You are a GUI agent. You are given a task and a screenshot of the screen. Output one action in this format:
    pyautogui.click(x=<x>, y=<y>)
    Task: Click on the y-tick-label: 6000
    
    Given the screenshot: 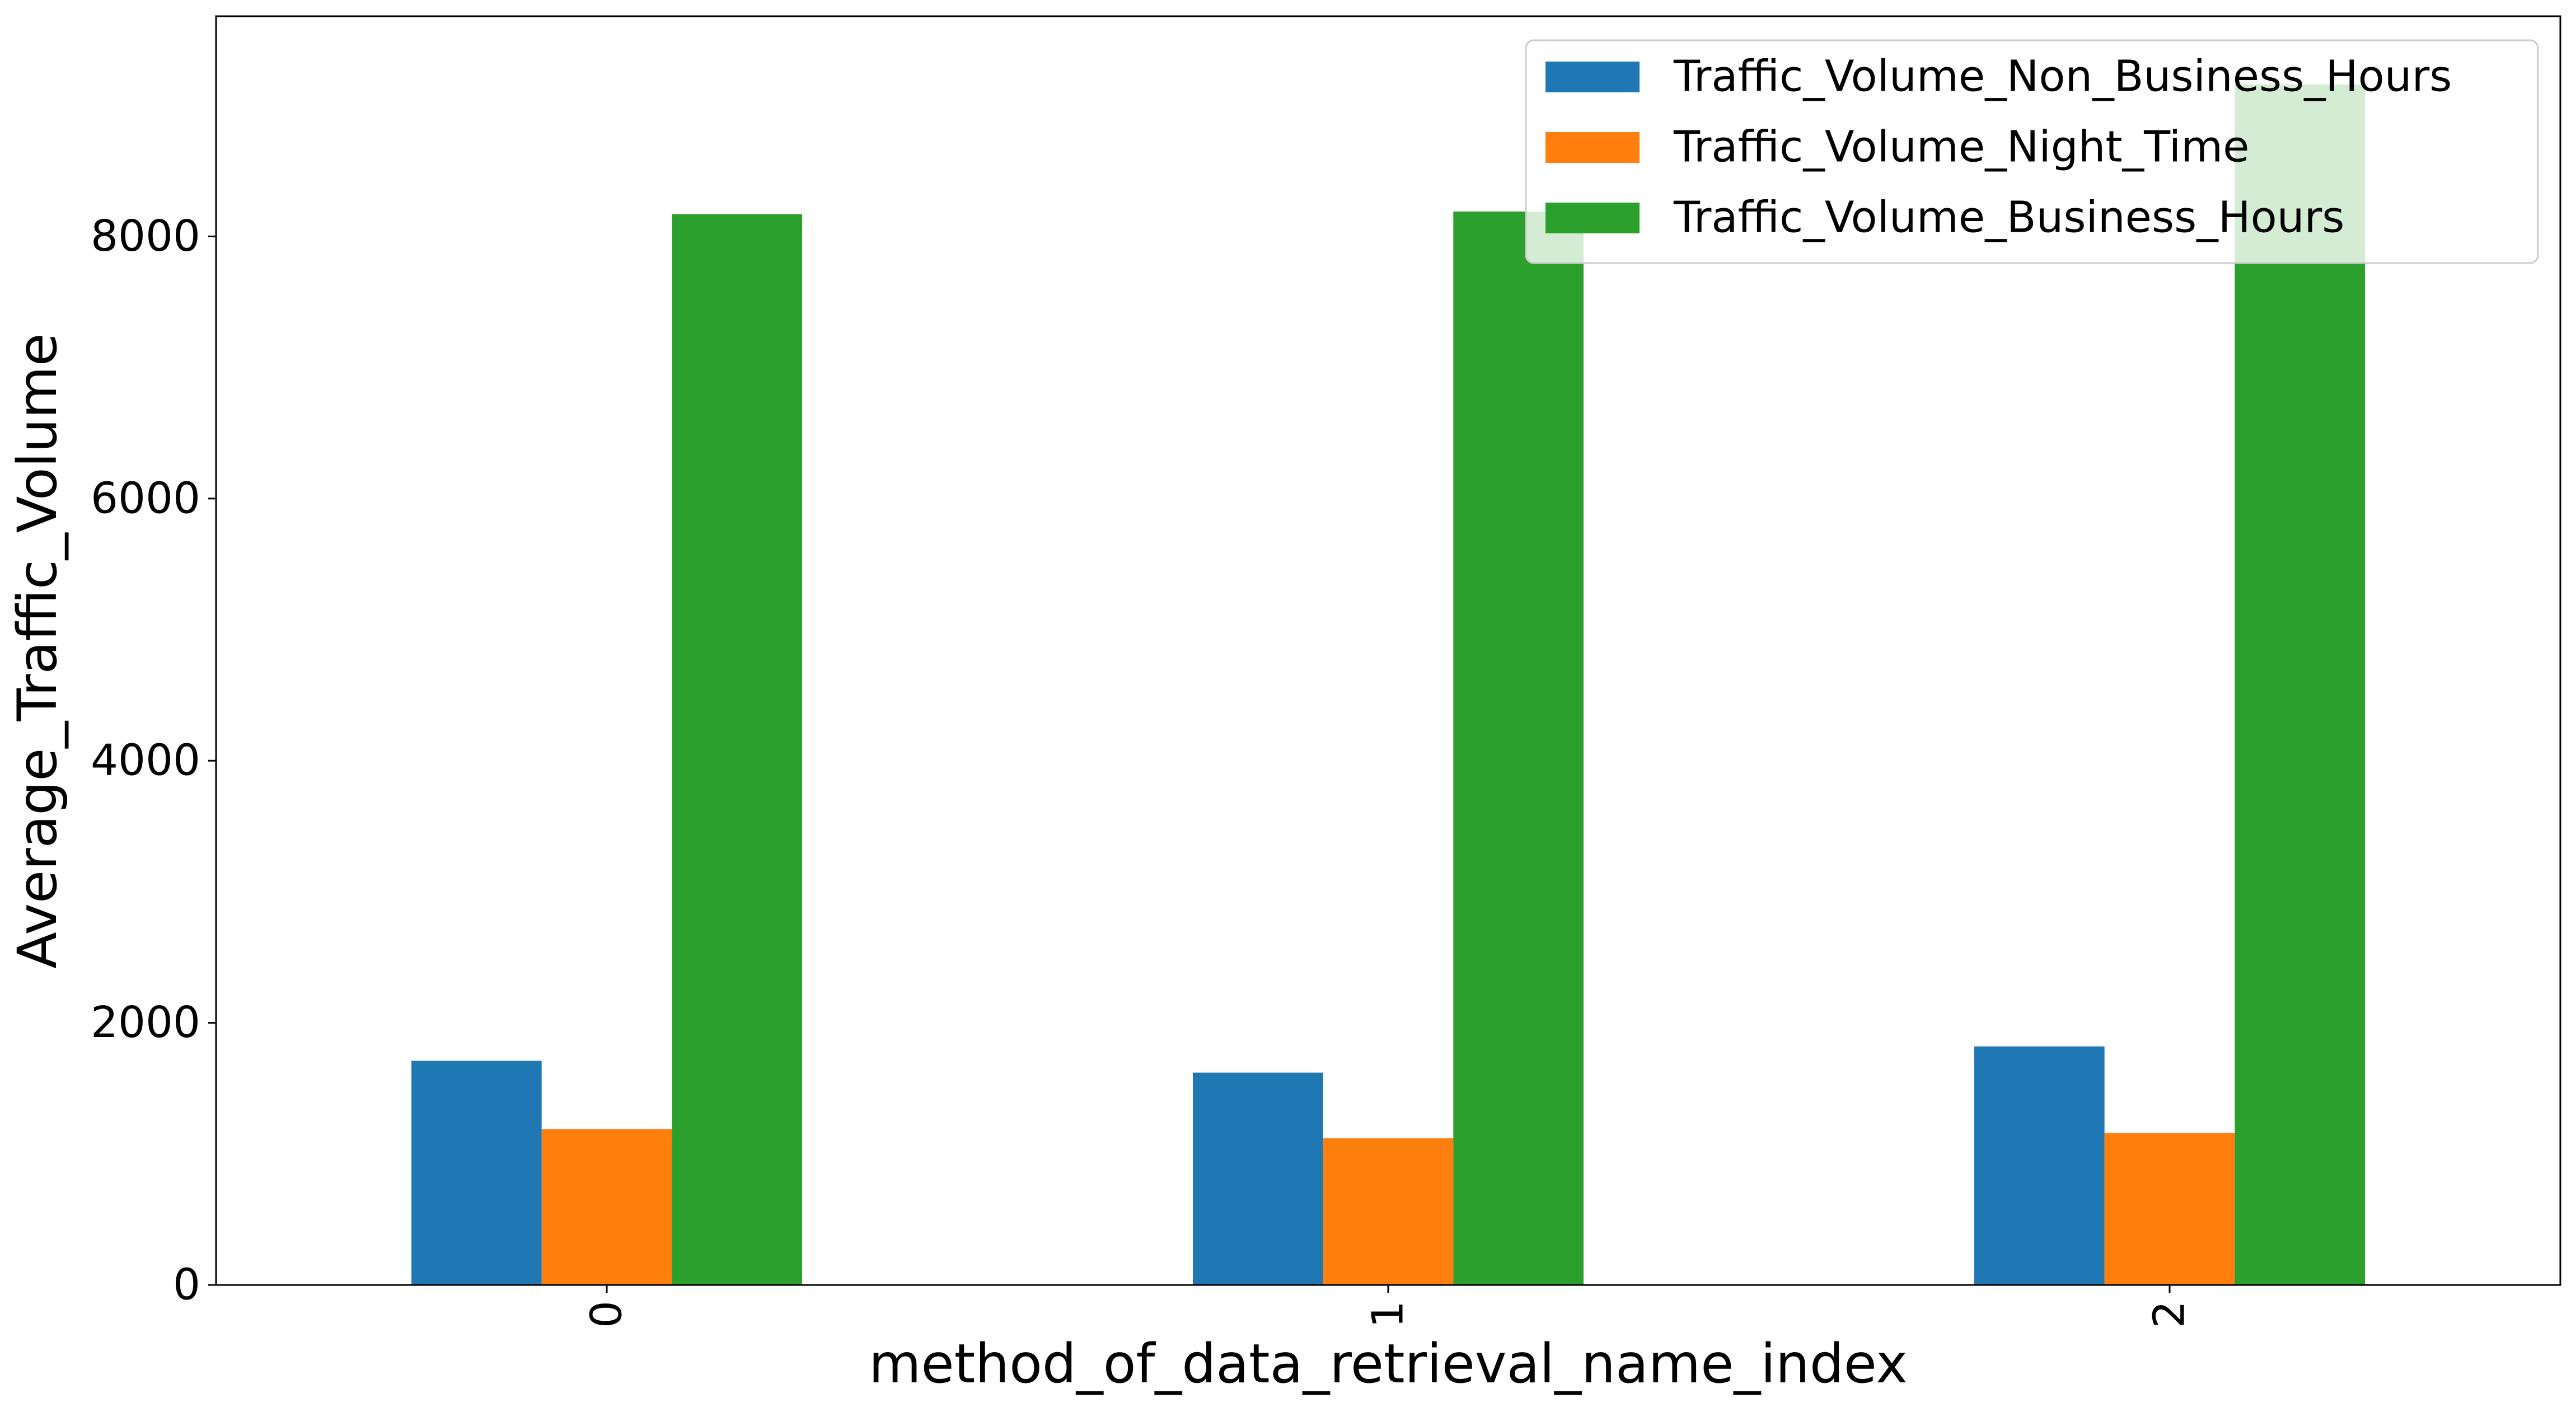 What is the action you would take?
    pyautogui.click(x=146, y=498)
    